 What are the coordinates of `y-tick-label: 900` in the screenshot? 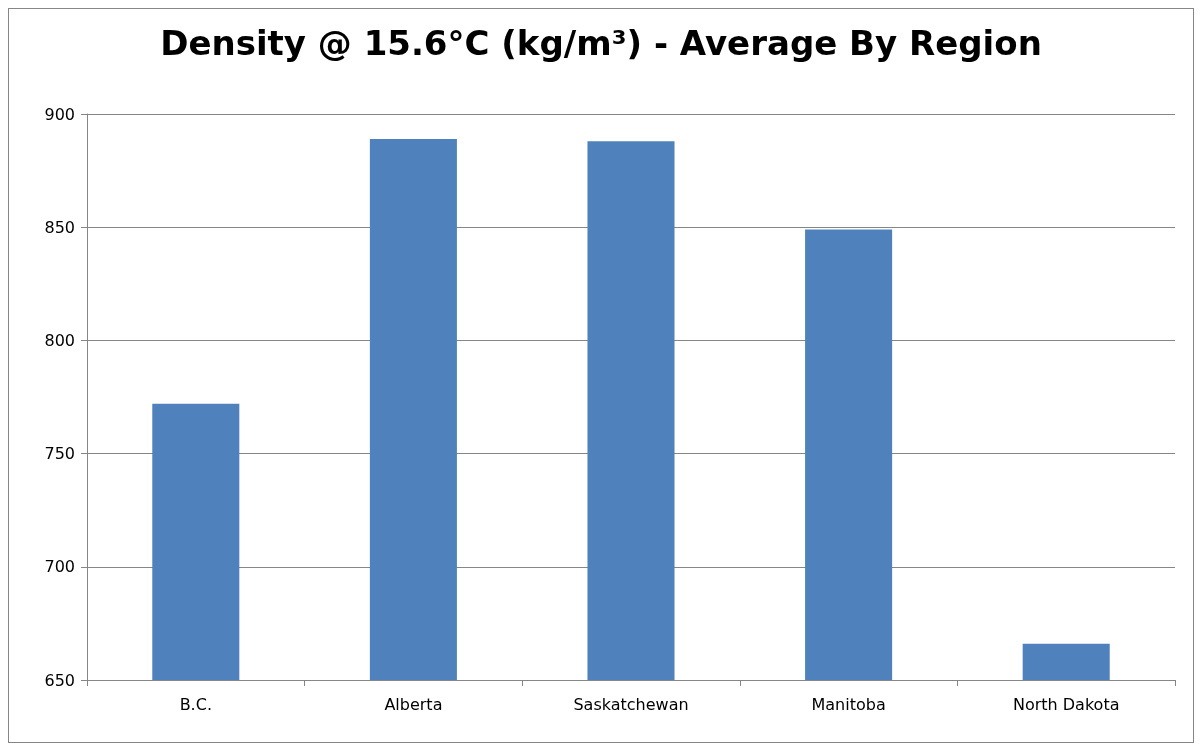 It's located at (59, 114).